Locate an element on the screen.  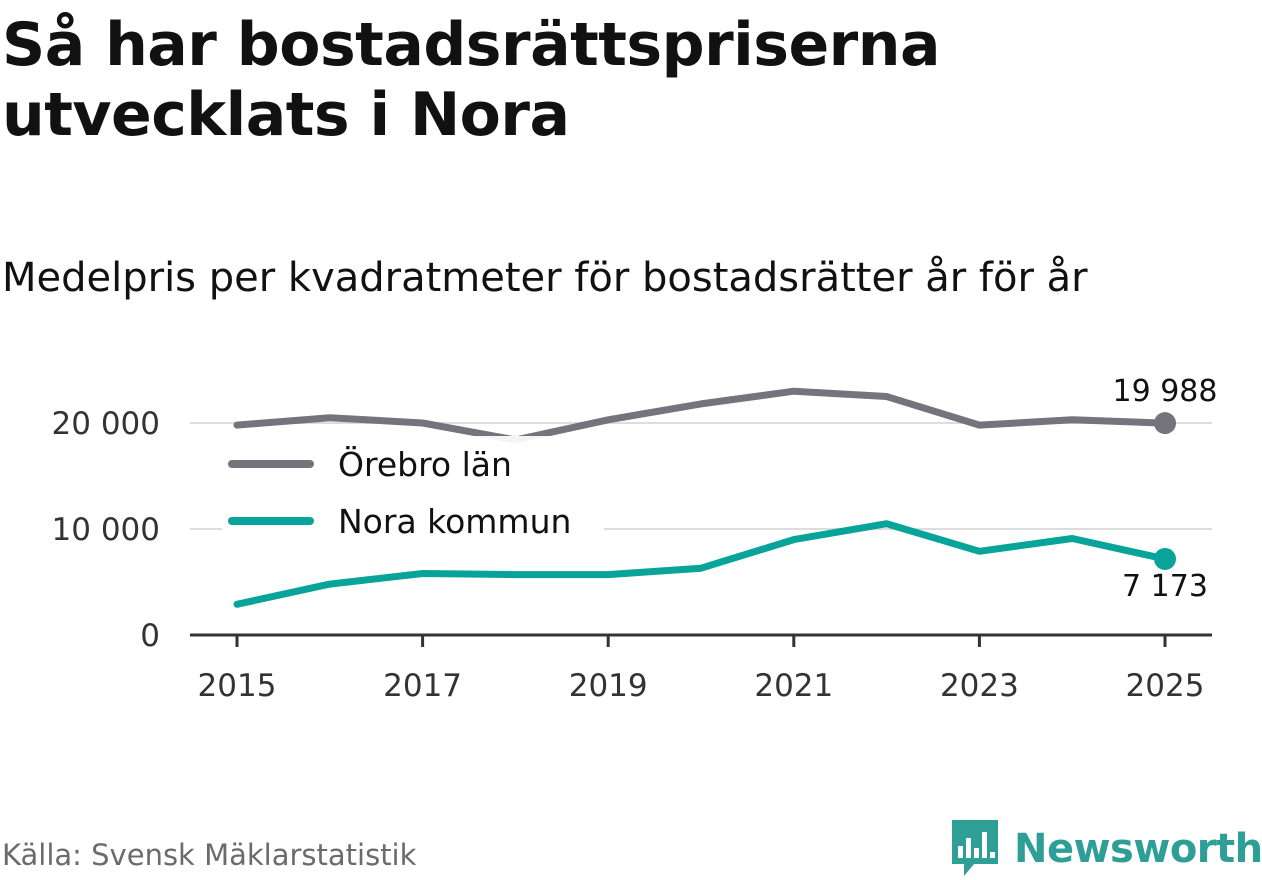
newsworthy-logo: Newsworthy is located at coordinates (1106, 849).